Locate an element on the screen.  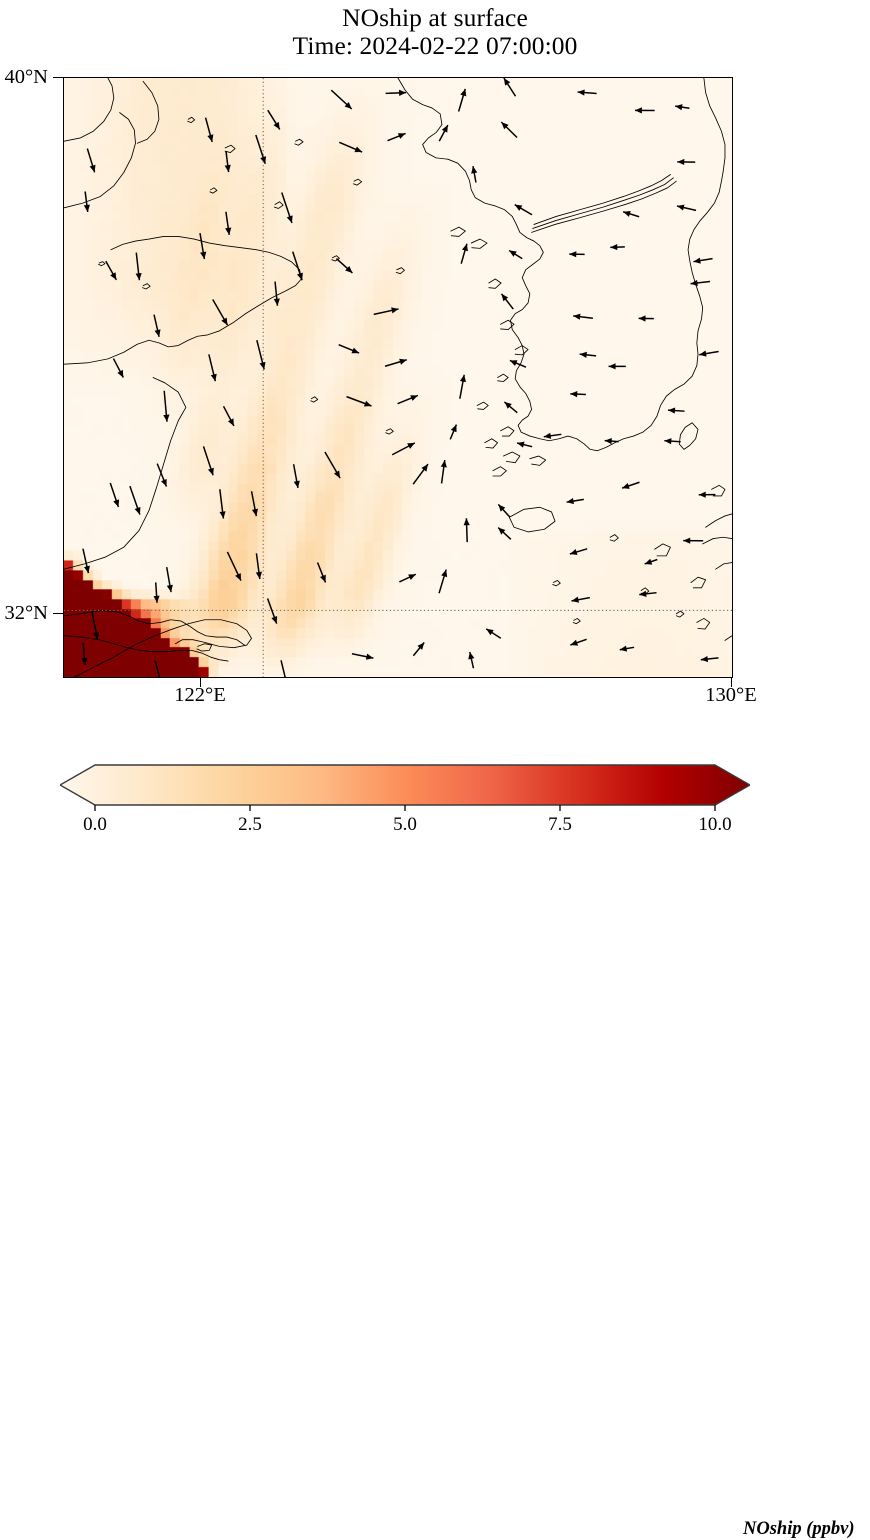
title-line-variable: NOship at surface is located at coordinates (435, 18).